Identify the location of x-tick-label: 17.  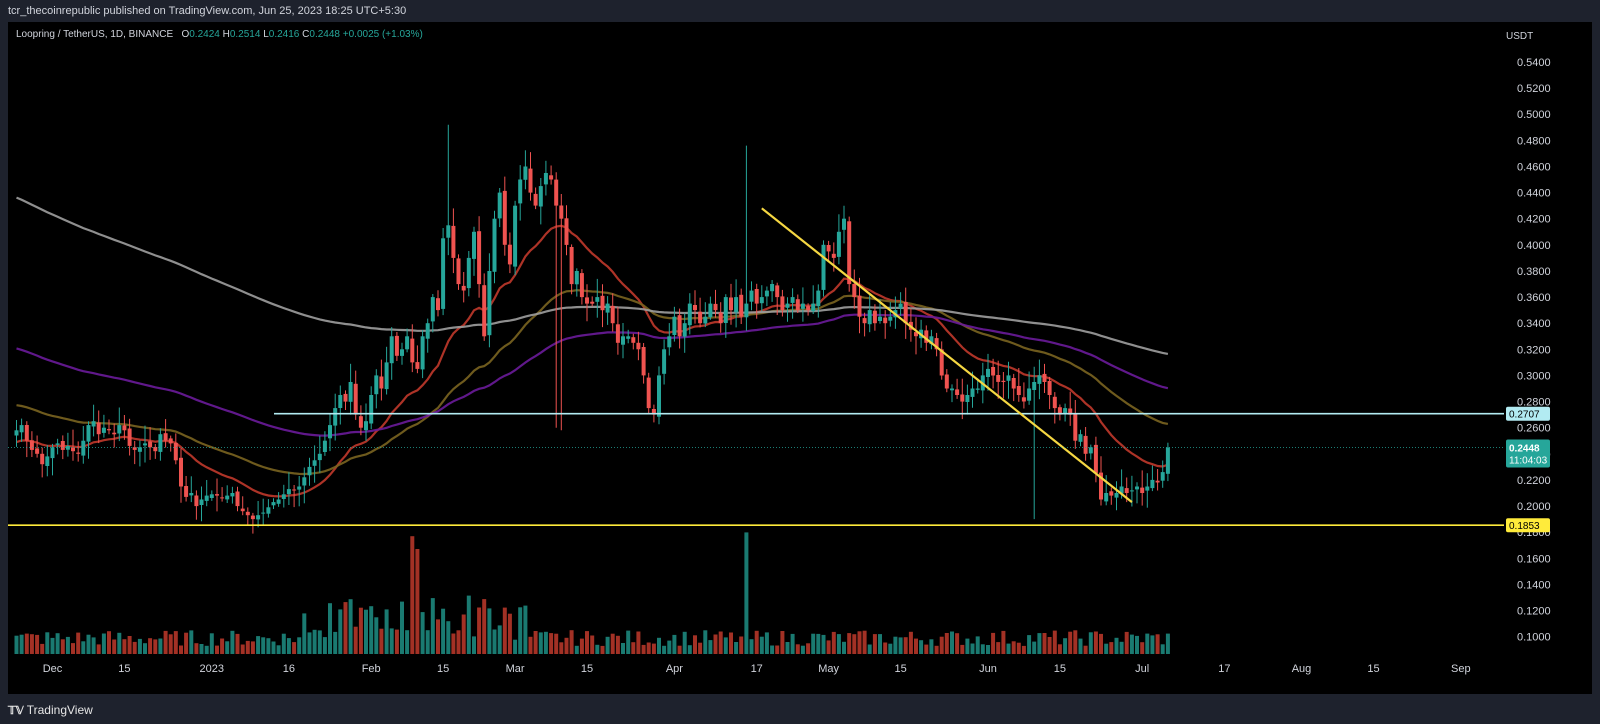
(1224, 669).